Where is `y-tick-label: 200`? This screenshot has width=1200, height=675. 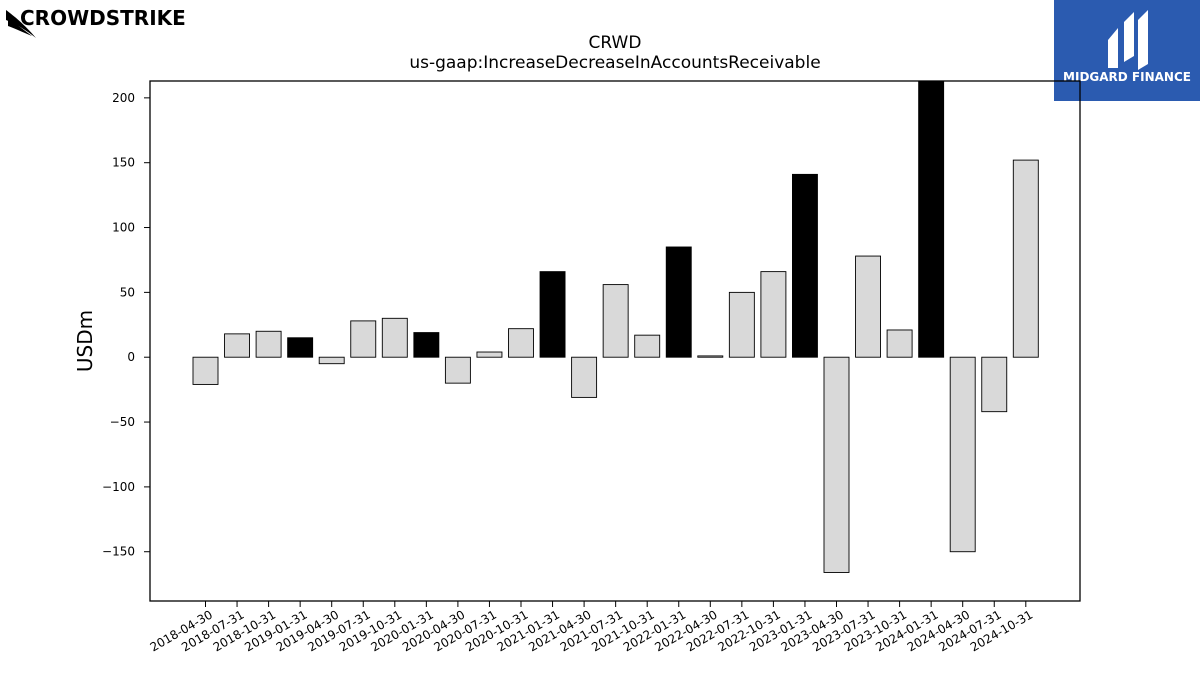
y-tick-label: 200 is located at coordinates (123, 98).